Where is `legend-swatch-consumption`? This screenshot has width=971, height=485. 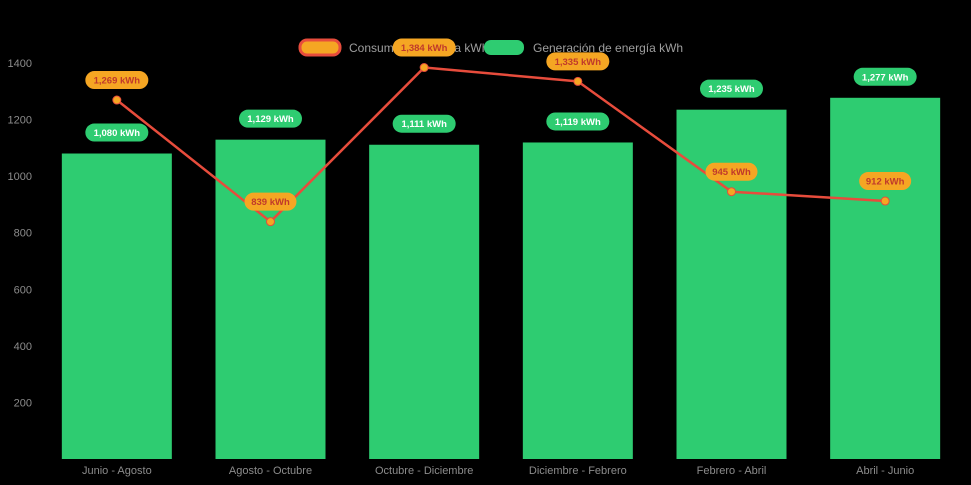 legend-swatch-consumption is located at coordinates (320, 47).